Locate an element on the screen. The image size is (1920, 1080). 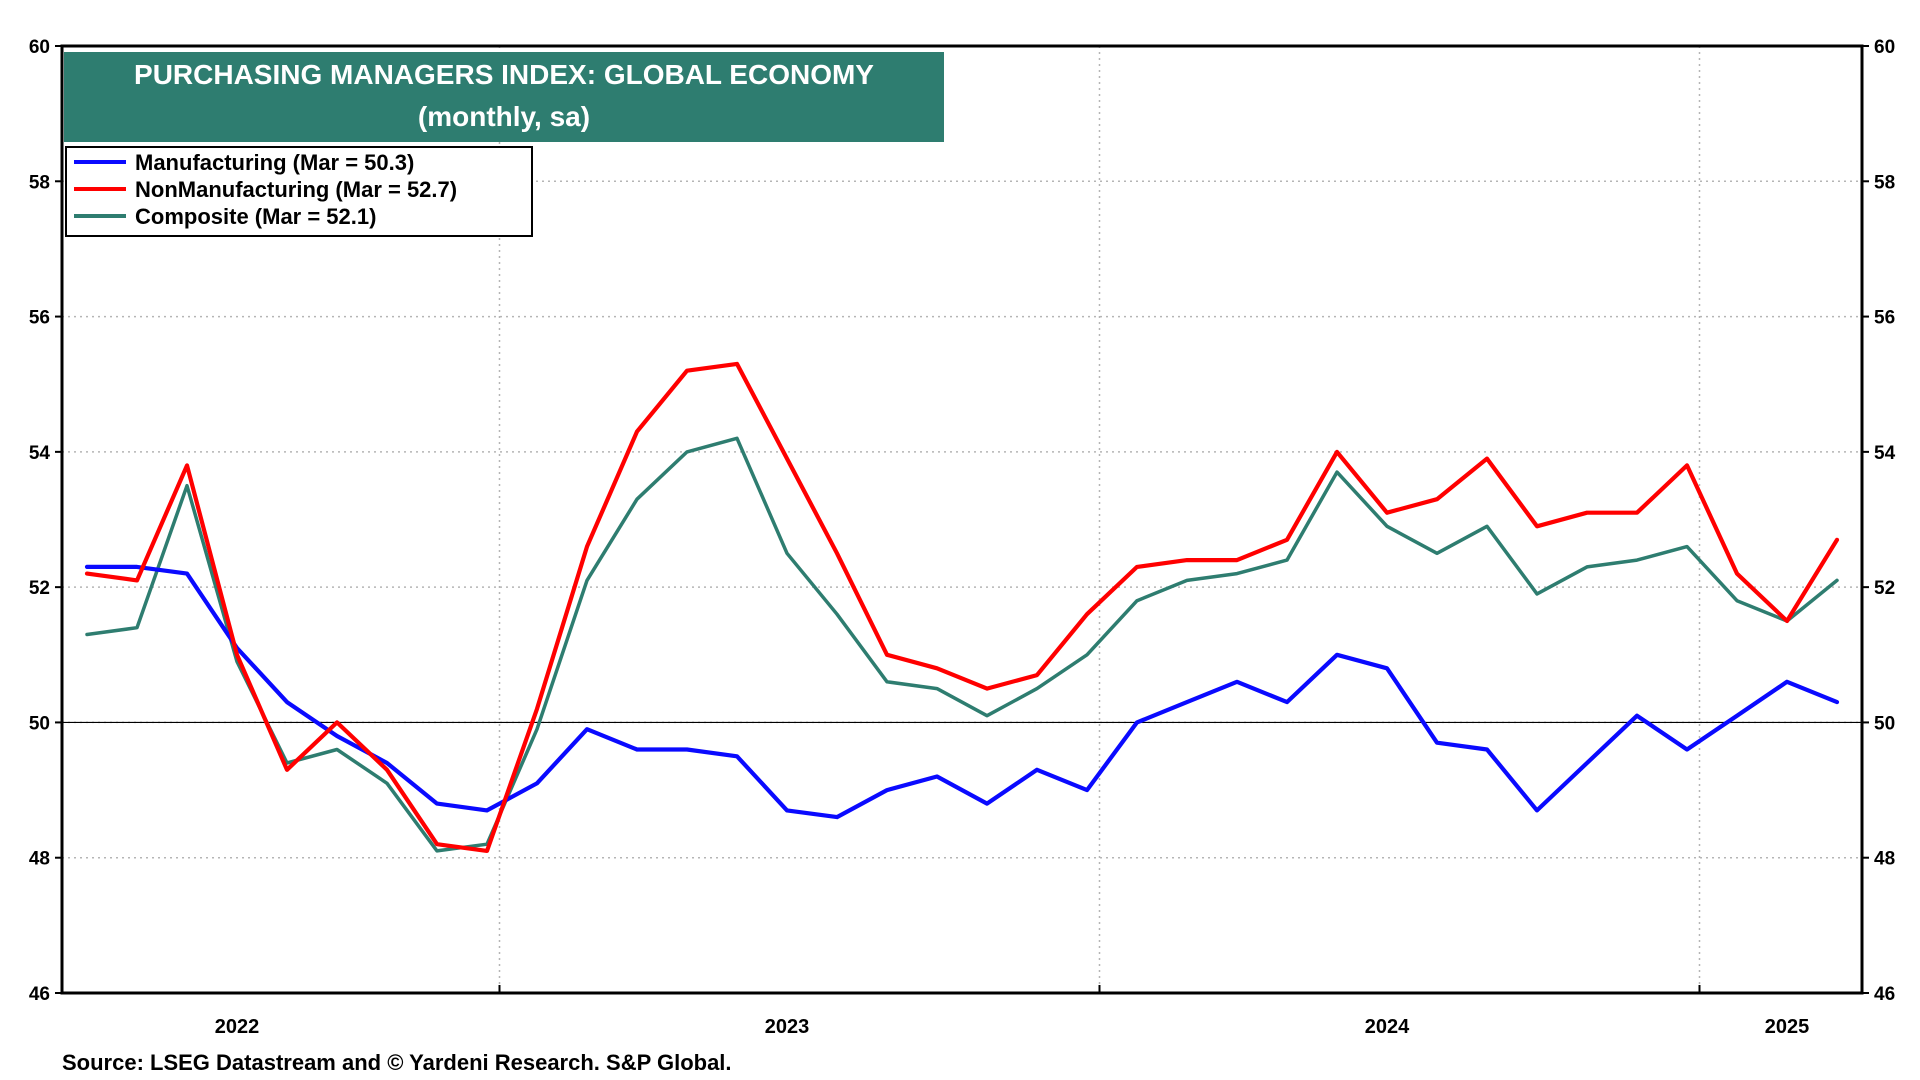
legend-label-nonmanufacturing: NonManufacturing (Mar = 52.7) is located at coordinates (296, 189).